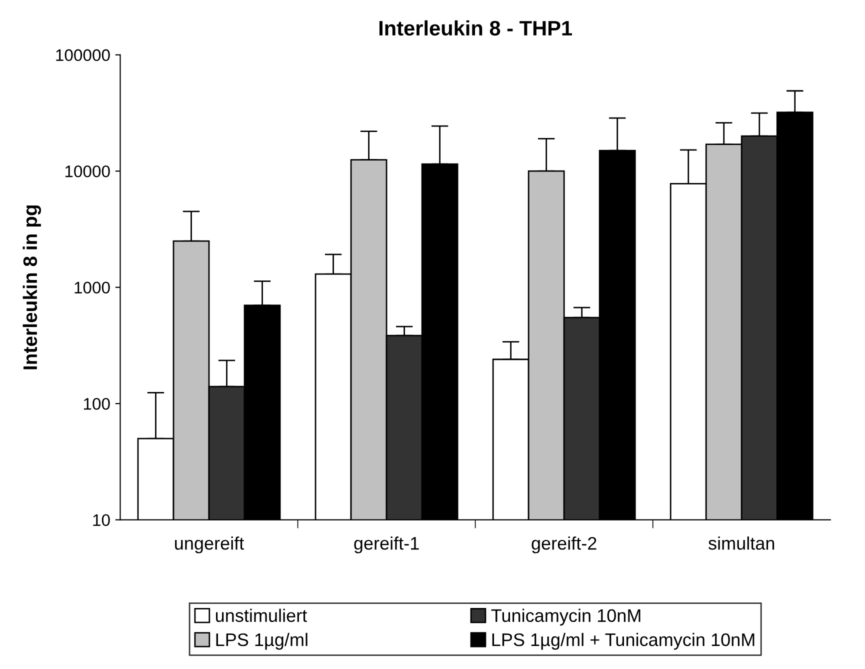 Image resolution: width=865 pixels, height=669 pixels. What do you see at coordinates (209, 545) in the screenshot?
I see `x-tick-label: ungereift` at bounding box center [209, 545].